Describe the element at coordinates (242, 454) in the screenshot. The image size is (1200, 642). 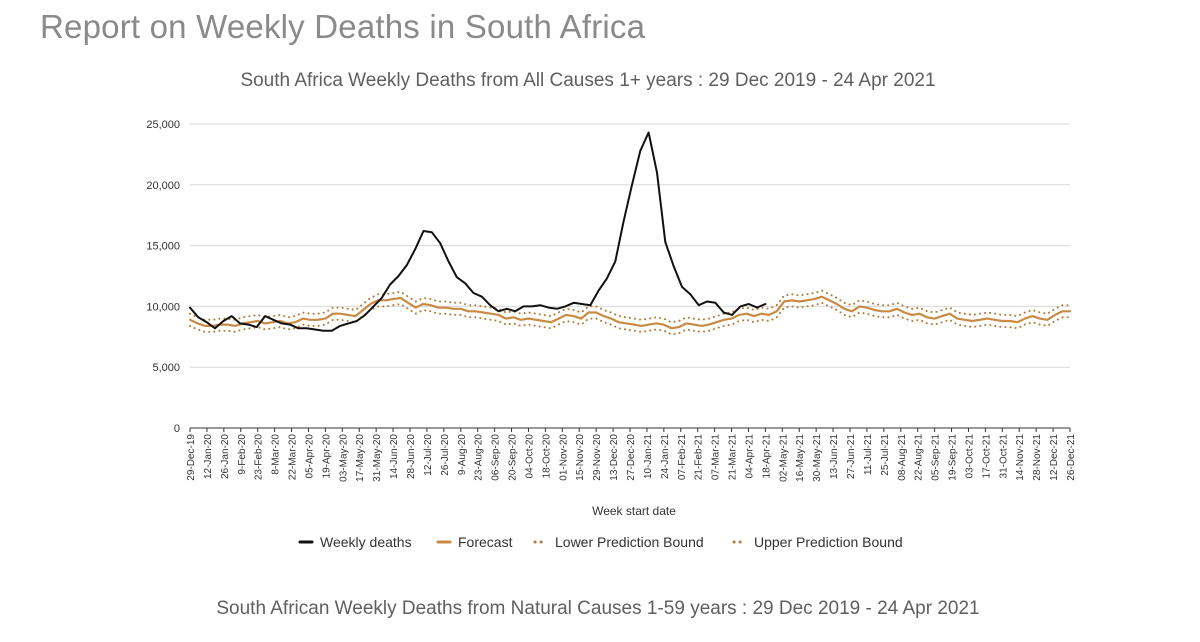
I see `x-tick-label: 9-Feb-20` at that location.